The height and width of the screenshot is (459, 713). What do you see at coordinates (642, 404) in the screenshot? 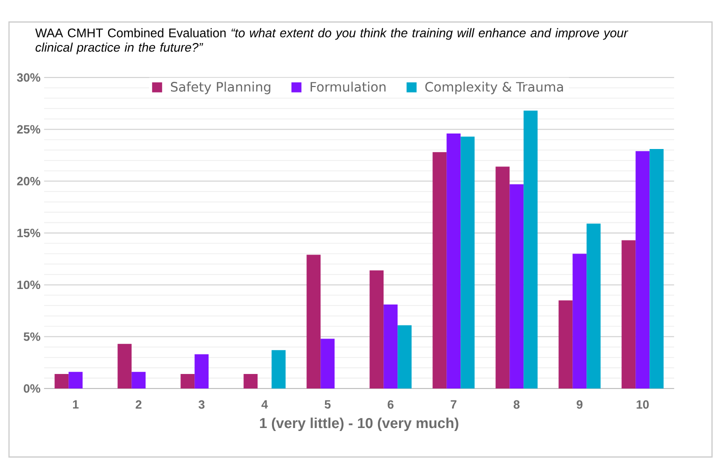
I see `x-tick-label: 10` at bounding box center [642, 404].